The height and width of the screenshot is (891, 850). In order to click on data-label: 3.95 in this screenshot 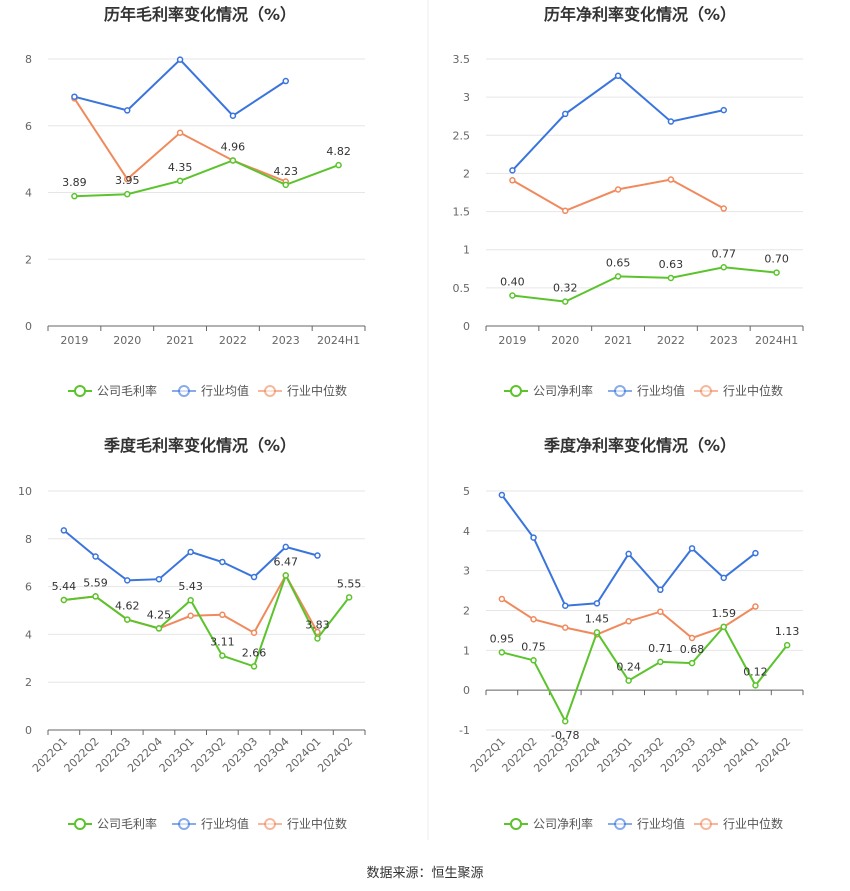, I will do `click(127, 180)`.